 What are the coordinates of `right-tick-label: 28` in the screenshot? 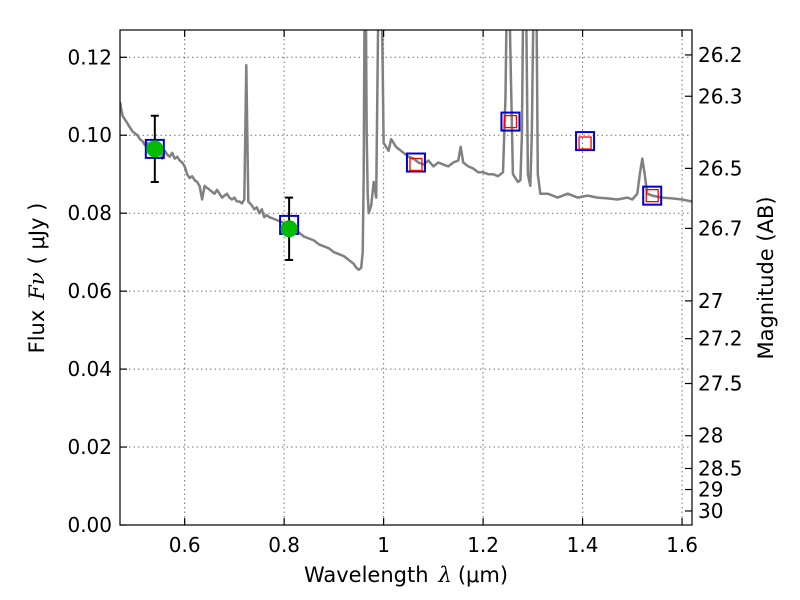 It's located at (710, 436).